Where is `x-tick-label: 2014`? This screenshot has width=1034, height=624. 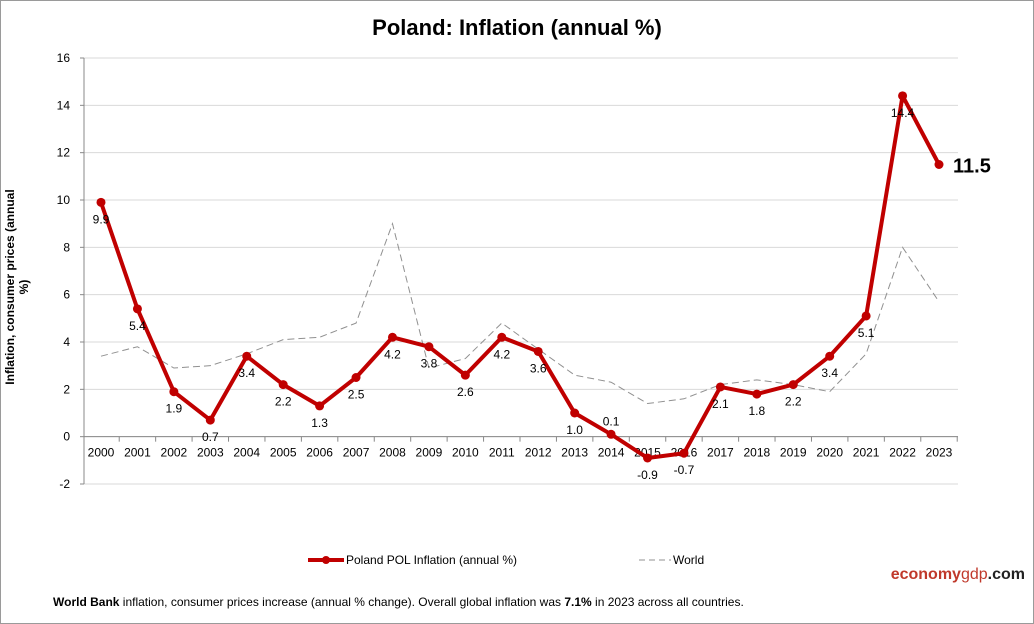 x-tick-label: 2014 is located at coordinates (611, 453).